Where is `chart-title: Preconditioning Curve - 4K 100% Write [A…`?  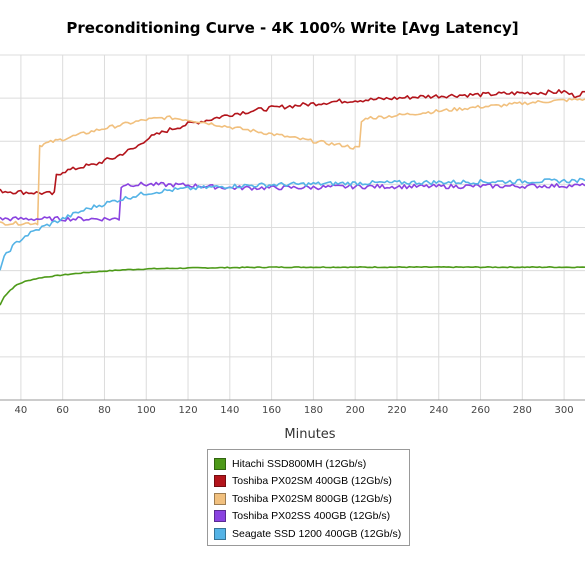 chart-title: Preconditioning Curve - 4K 100% Write [A… is located at coordinates (292, 28).